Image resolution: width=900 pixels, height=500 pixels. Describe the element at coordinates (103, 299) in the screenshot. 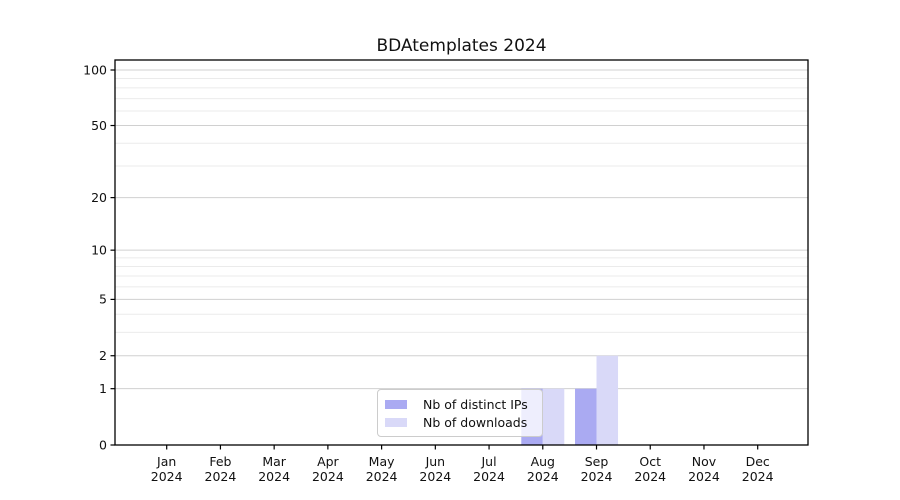

I see `y-tick-label: 5` at that location.